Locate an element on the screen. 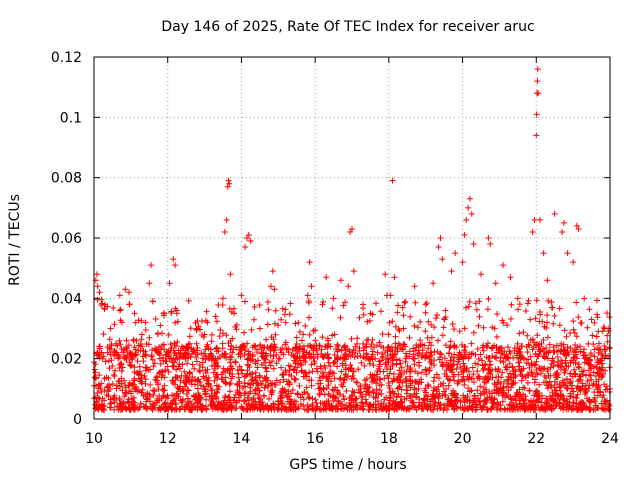 The height and width of the screenshot is (480, 640). x-tick-label: 14 is located at coordinates (242, 439).